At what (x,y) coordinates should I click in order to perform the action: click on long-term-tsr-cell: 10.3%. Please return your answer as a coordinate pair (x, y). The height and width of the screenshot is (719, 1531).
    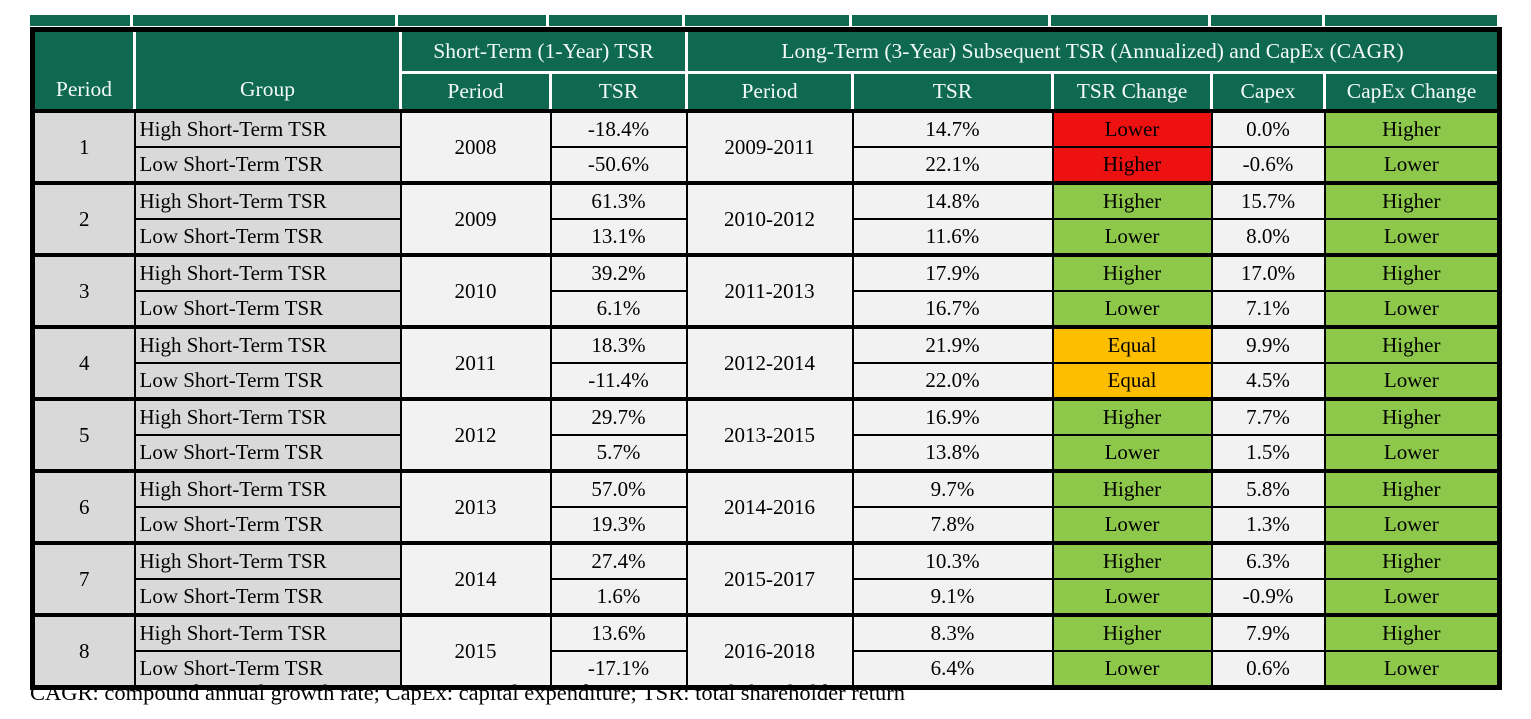
    Looking at the image, I should click on (952, 560).